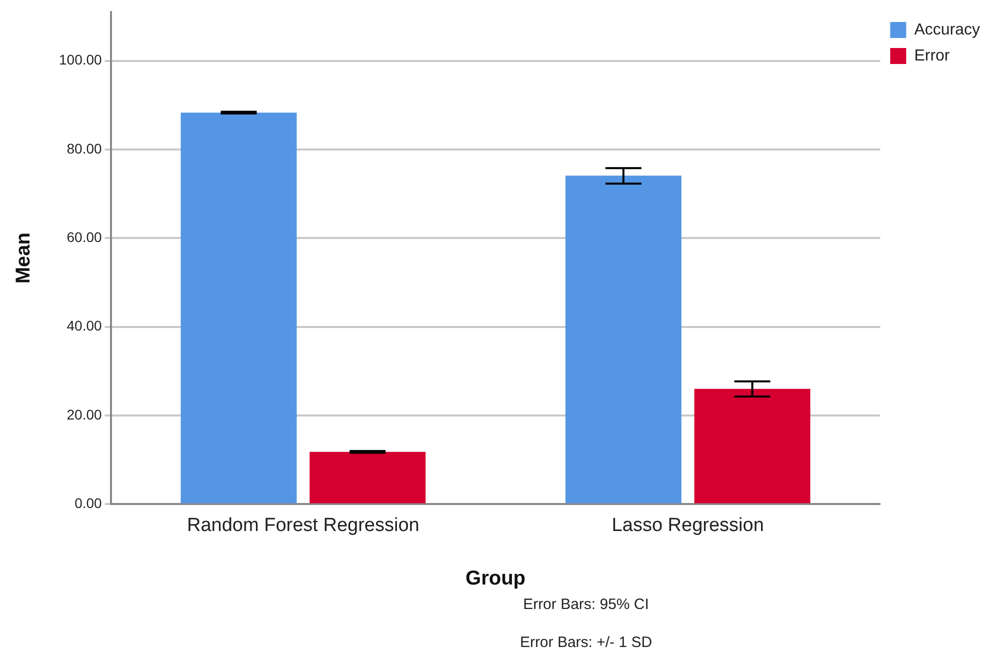 The image size is (990, 659). I want to click on x-axis-title: Group, so click(496, 579).